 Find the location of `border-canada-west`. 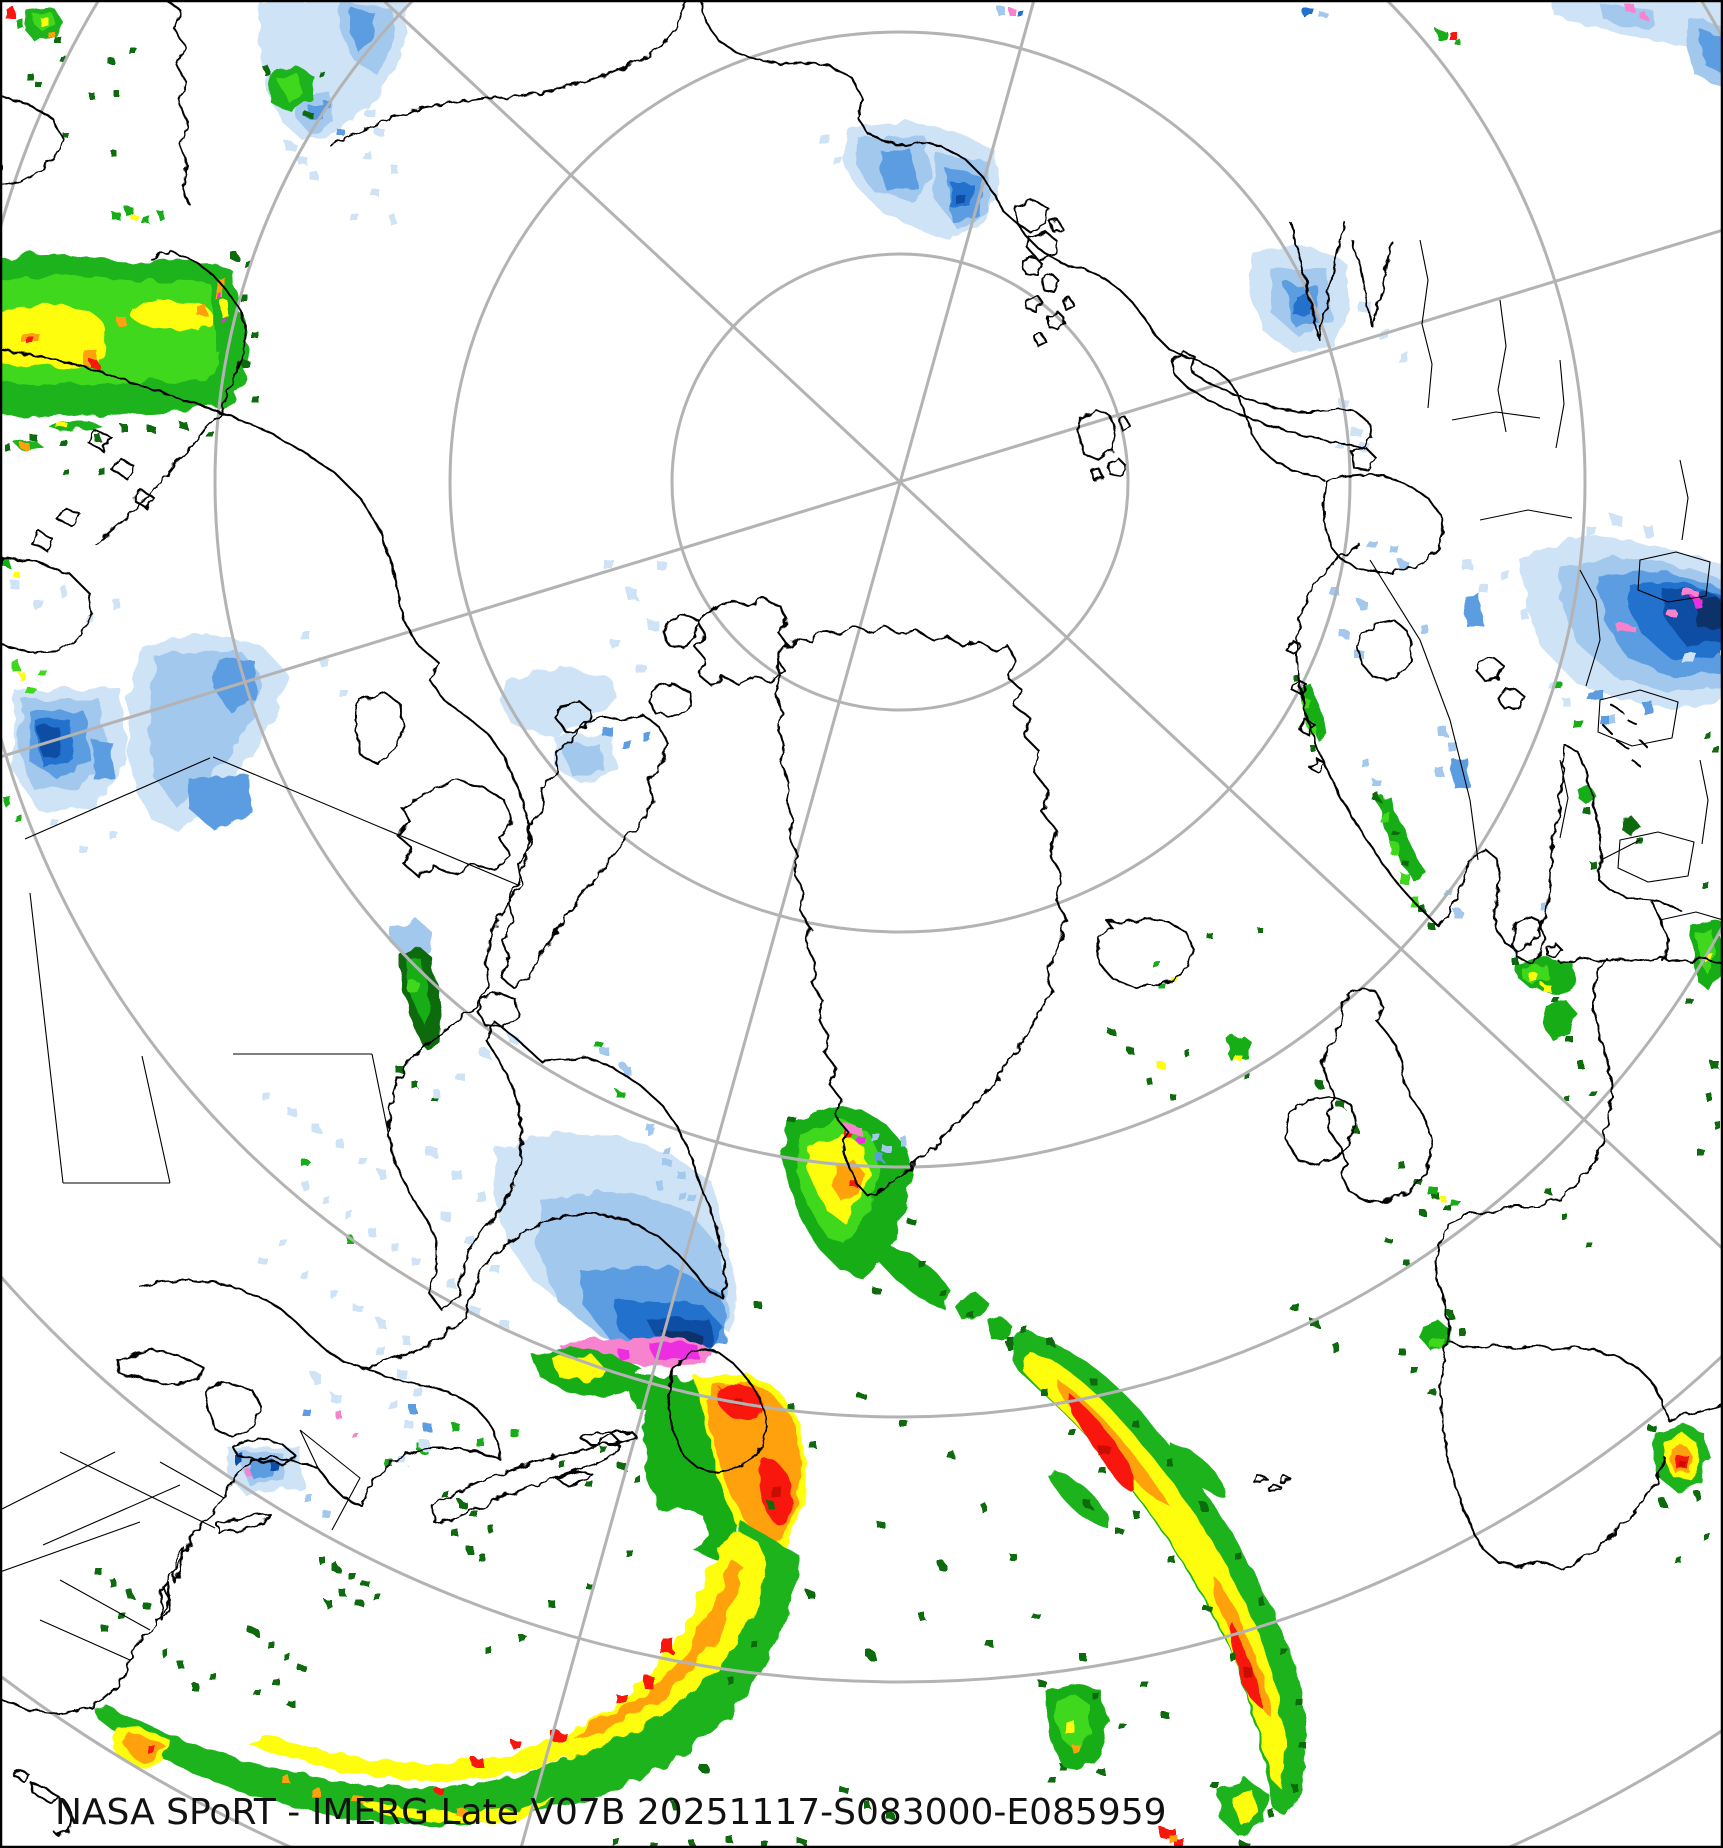

border-canada-west is located at coordinates (271, 970).